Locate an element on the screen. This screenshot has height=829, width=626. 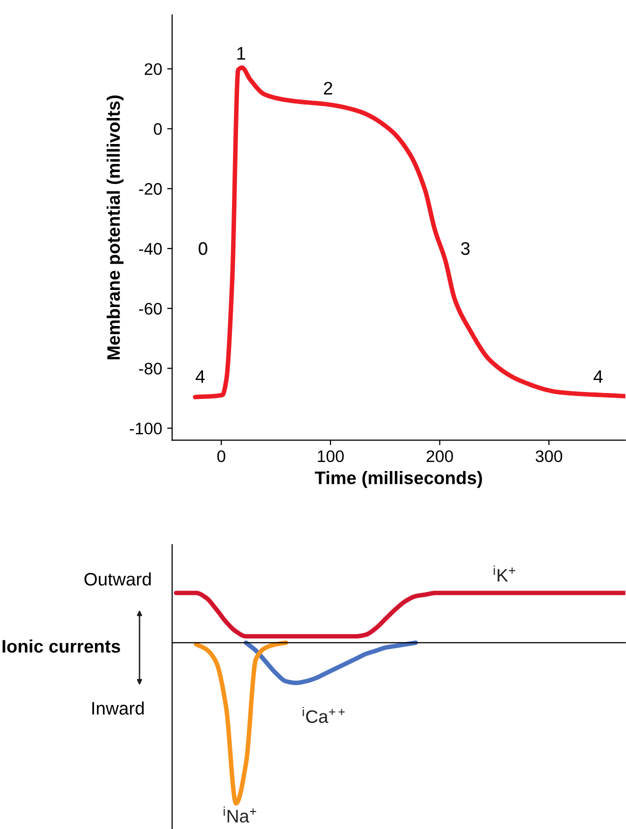
y-tick-label: 20 is located at coordinates (153, 69).